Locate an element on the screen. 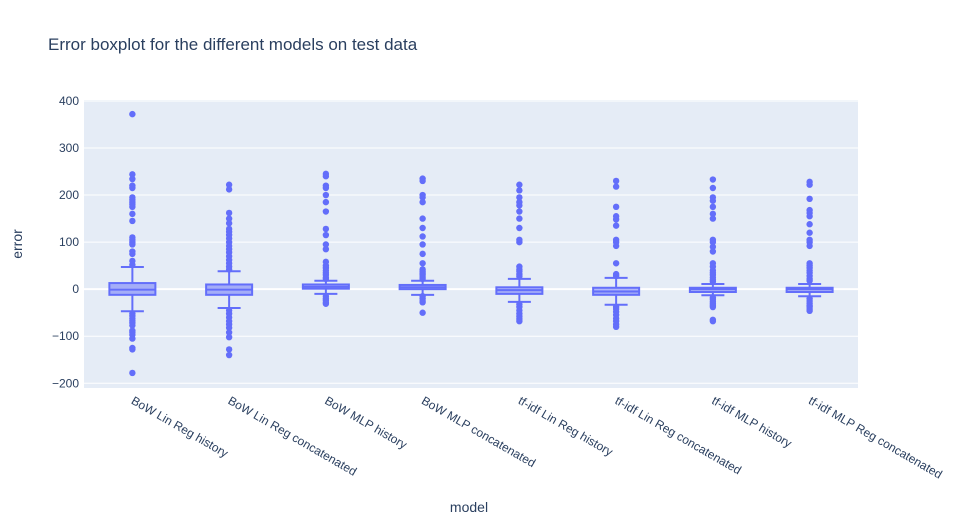 The width and height of the screenshot is (971, 525). y-tick-label: −100 is located at coordinates (65, 336).